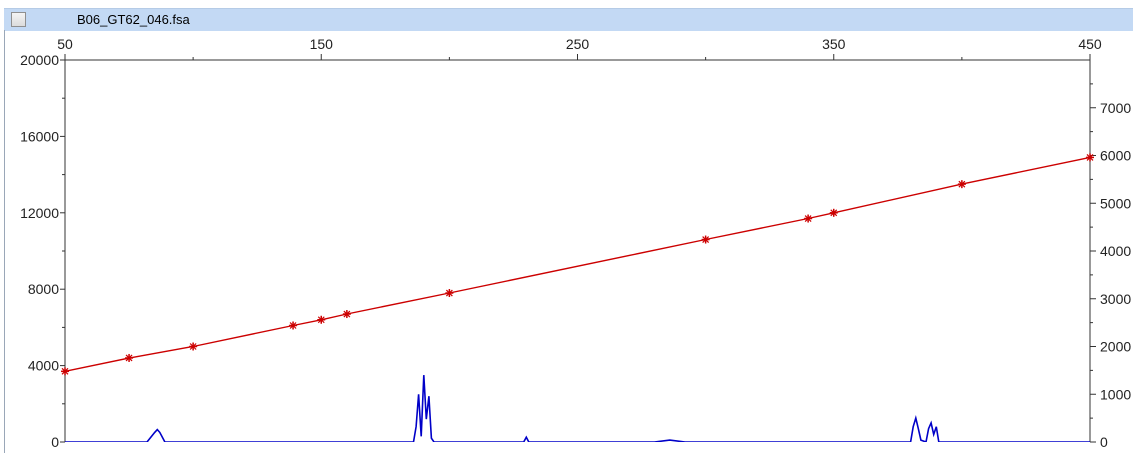  What do you see at coordinates (568, 19) in the screenshot?
I see `panel-title-bar: B06_GT62_046.fsa` at bounding box center [568, 19].